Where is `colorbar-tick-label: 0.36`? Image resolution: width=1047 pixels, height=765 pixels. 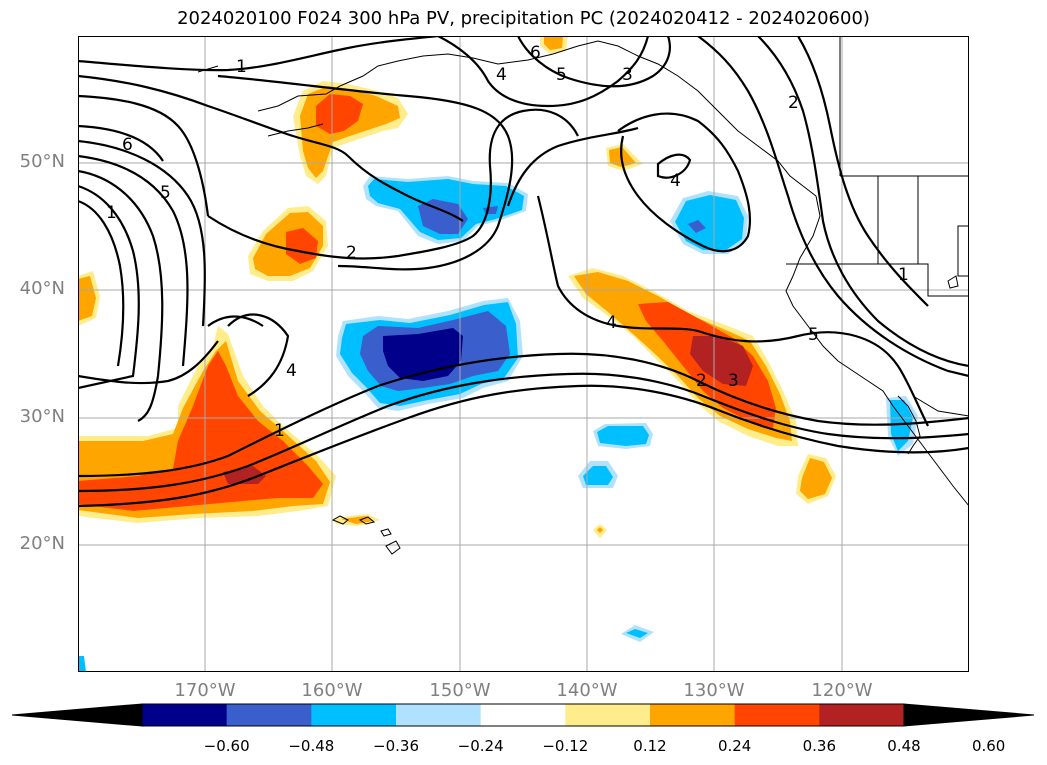
colorbar-tick-label: 0.36 is located at coordinates (819, 746).